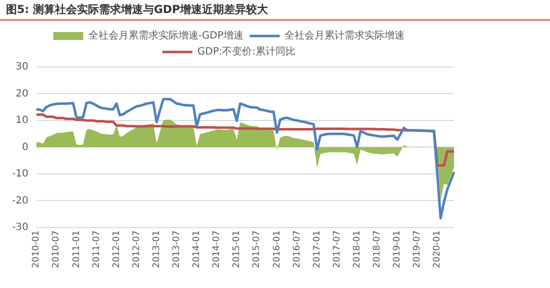 This screenshot has width=550, height=288. I want to click on legend-label: 全社会月累计需求实际增速, so click(344, 36).